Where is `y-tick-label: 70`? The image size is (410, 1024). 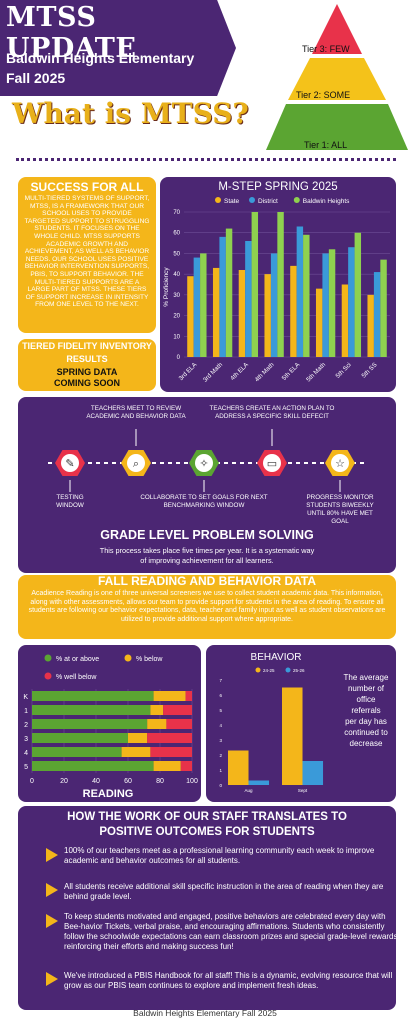
y-tick-label: 70 is located at coordinates (176, 213).